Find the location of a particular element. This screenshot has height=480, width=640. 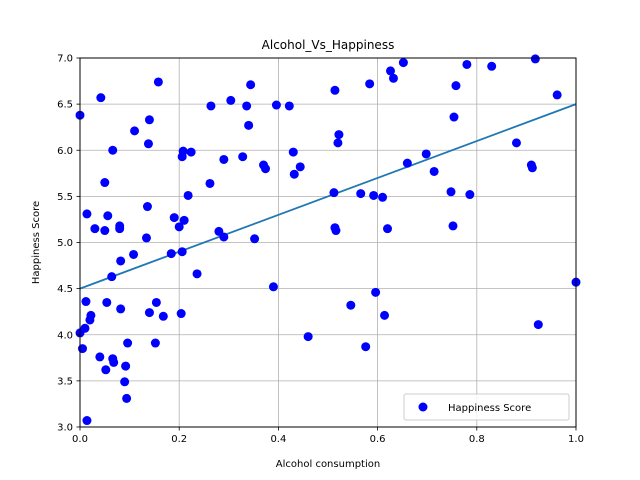

y-axis-label: Happiness Score is located at coordinates (36, 242).